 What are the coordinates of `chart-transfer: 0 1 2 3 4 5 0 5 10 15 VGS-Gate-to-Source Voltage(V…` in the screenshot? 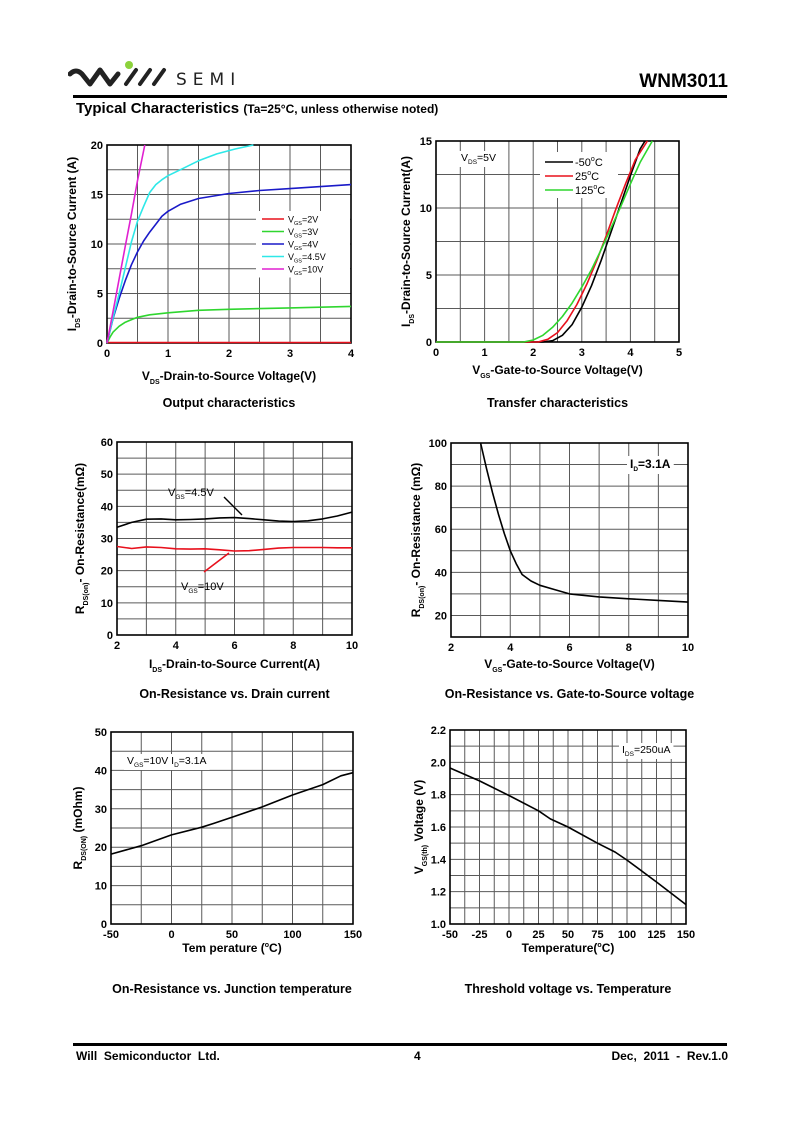 It's located at (540, 273).